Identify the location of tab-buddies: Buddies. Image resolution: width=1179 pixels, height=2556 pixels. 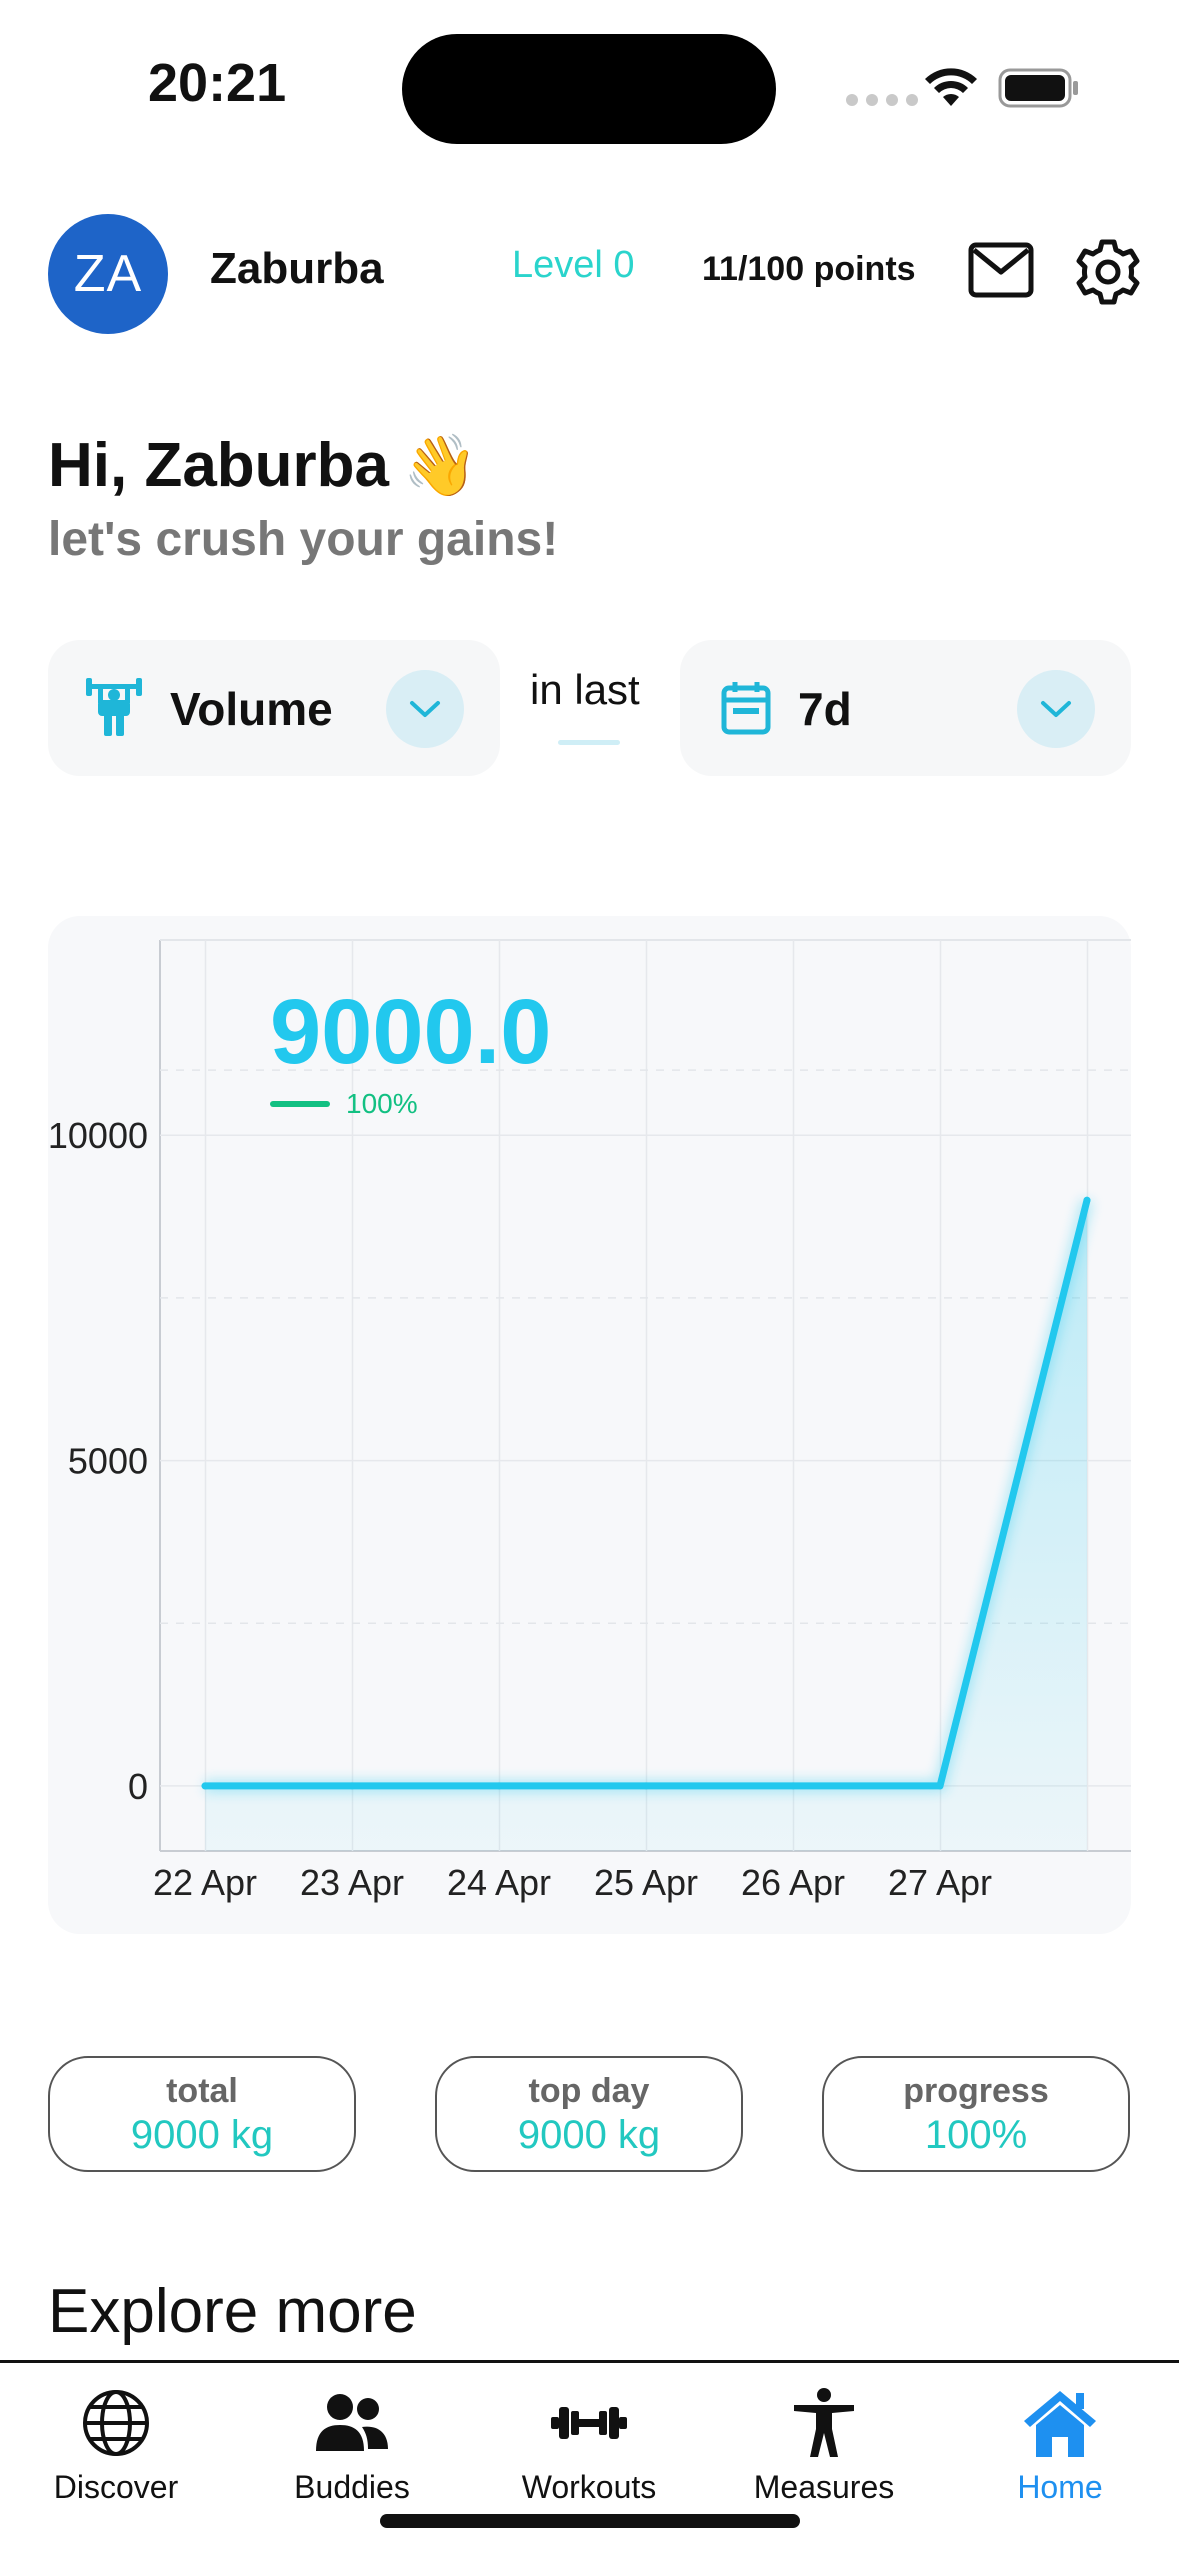
(352, 2446).